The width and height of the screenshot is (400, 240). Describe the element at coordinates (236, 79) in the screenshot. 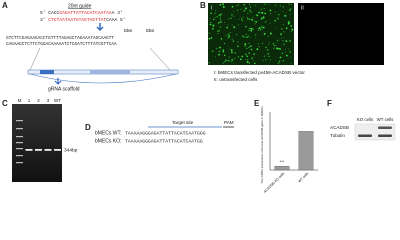

I see `caption: II: untransfected cells` at that location.